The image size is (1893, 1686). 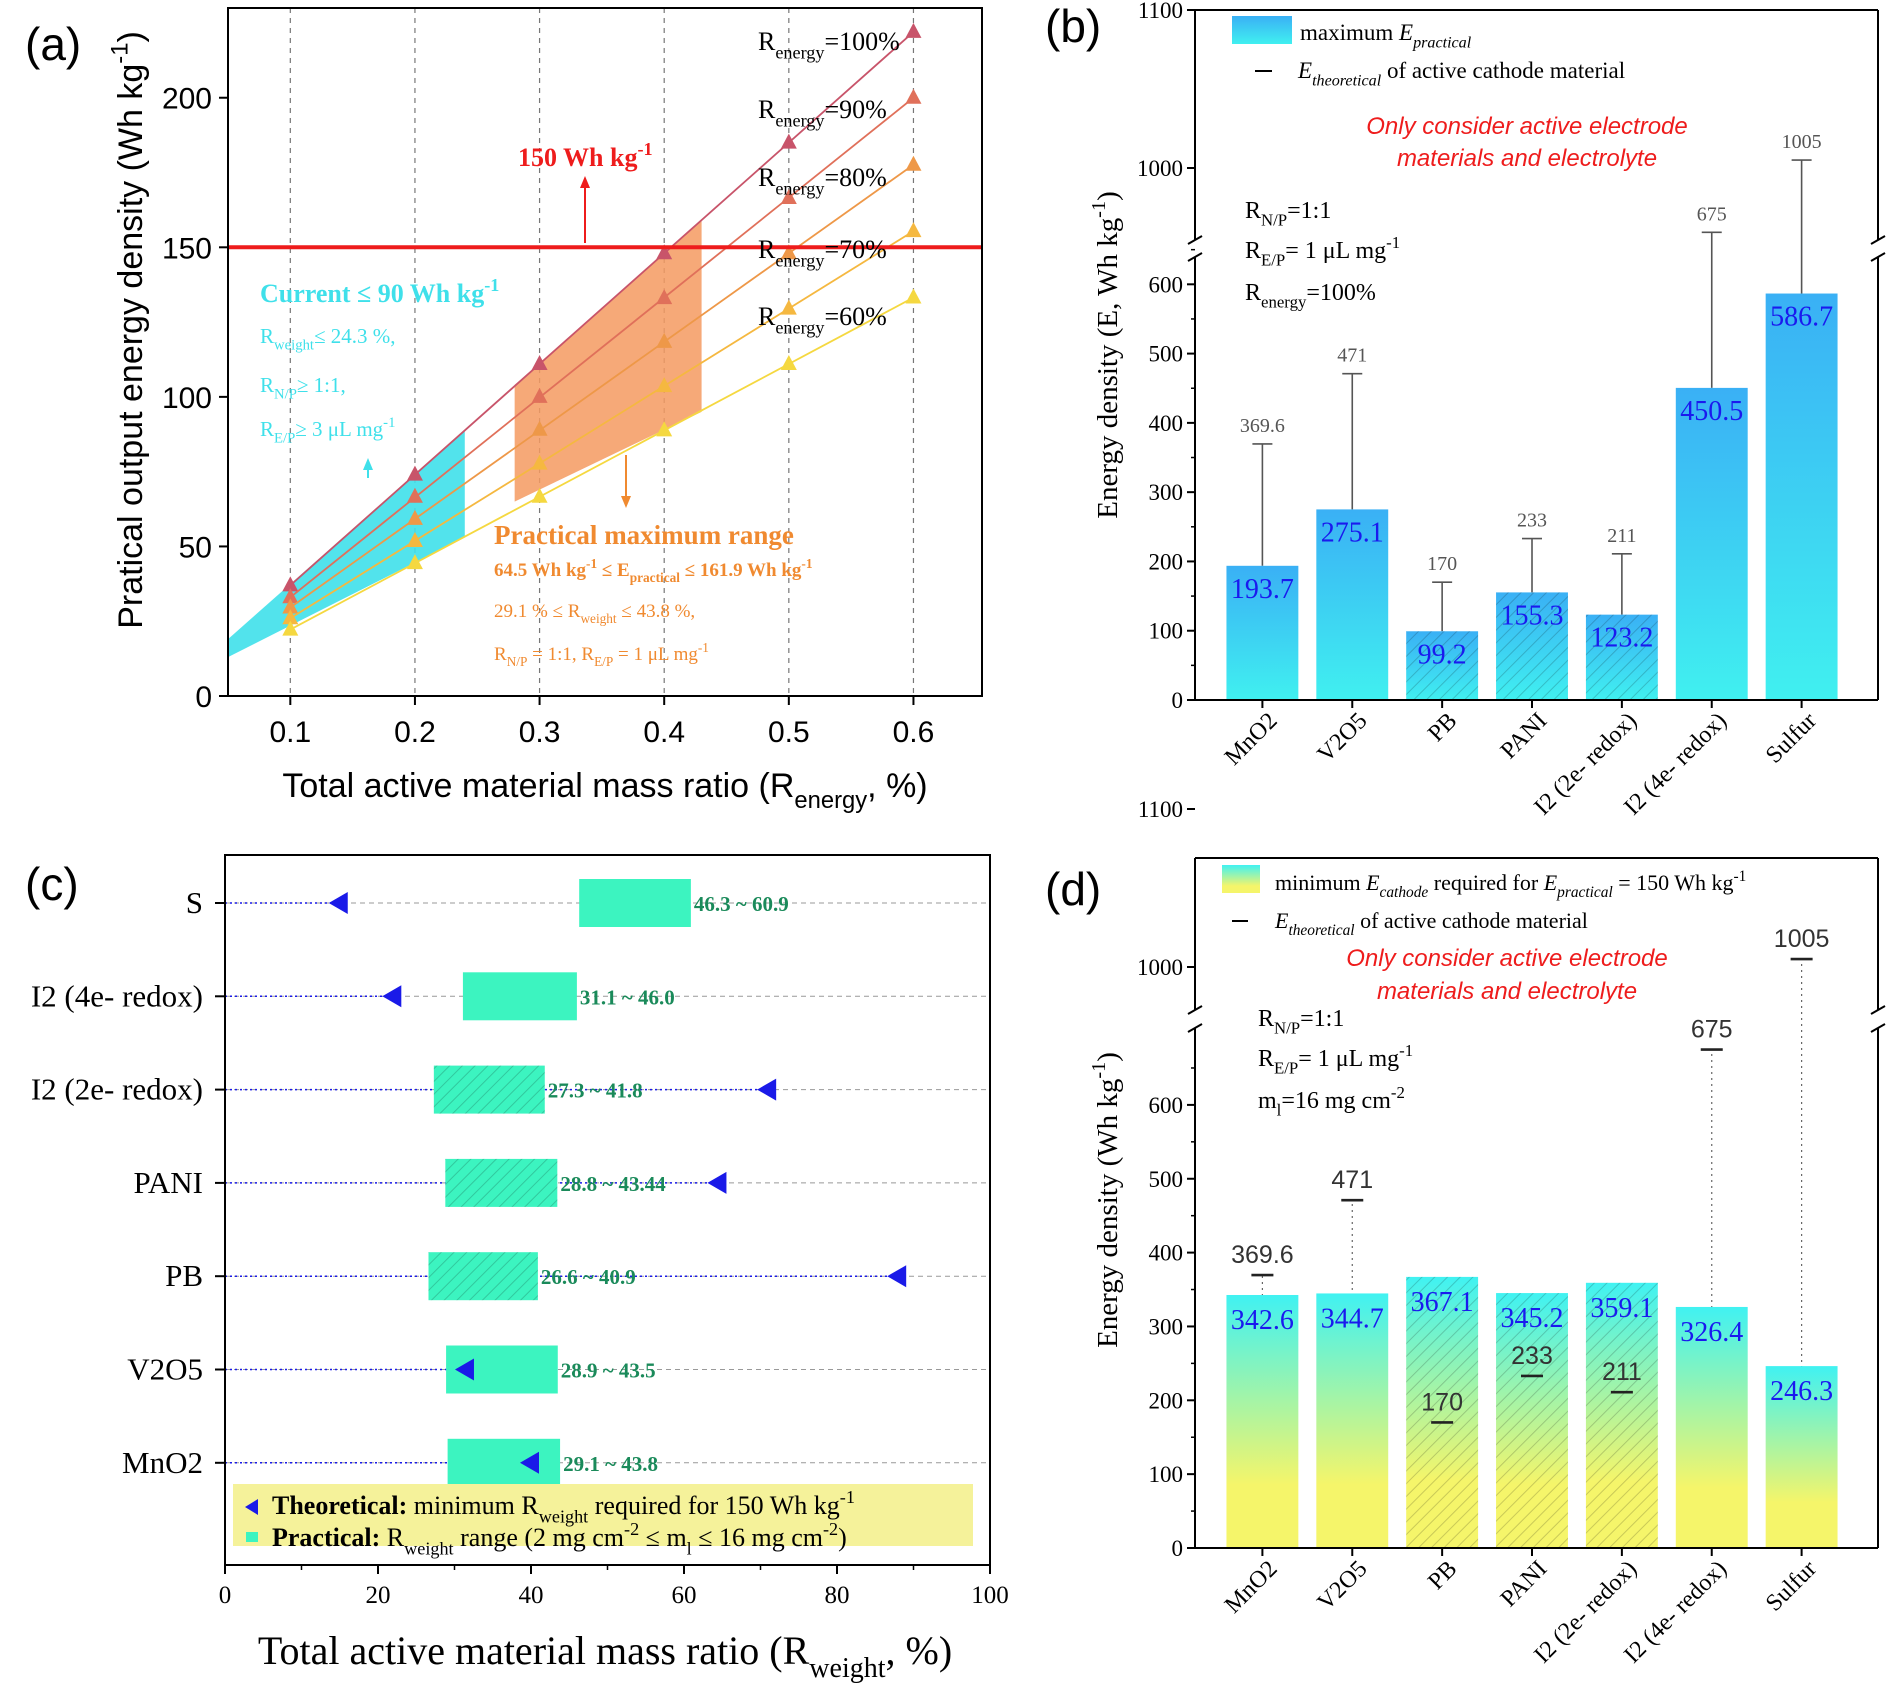 What do you see at coordinates (290, 732) in the screenshot?
I see `x-tick-label: 0.1` at bounding box center [290, 732].